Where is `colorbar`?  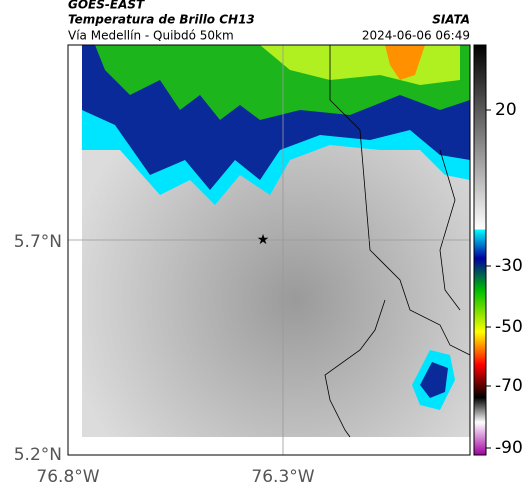
colorbar is located at coordinates (480, 250).